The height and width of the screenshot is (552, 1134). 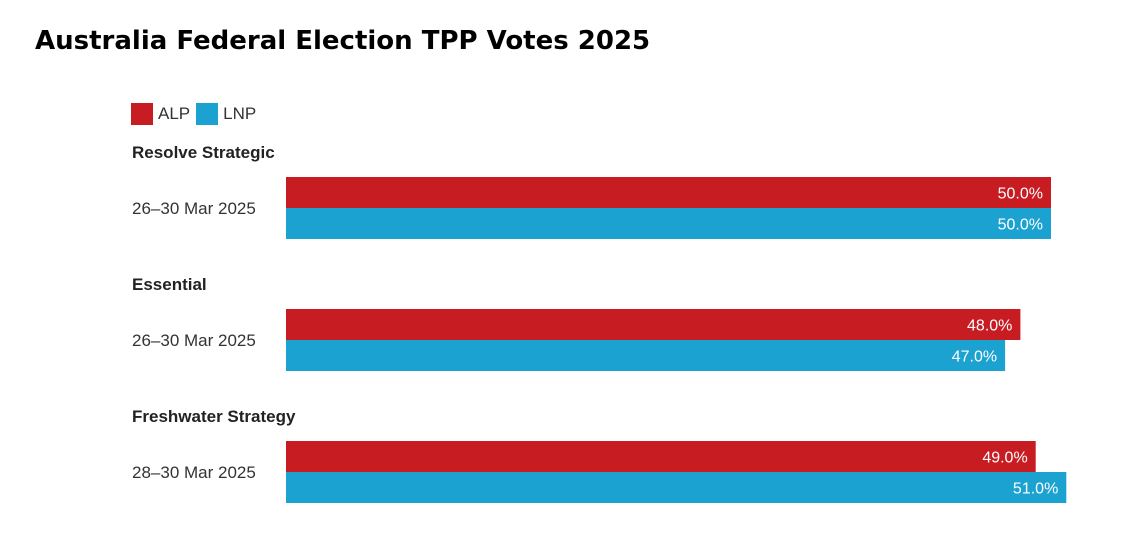 What do you see at coordinates (169, 284) in the screenshot?
I see `pollster-label: Essential` at bounding box center [169, 284].